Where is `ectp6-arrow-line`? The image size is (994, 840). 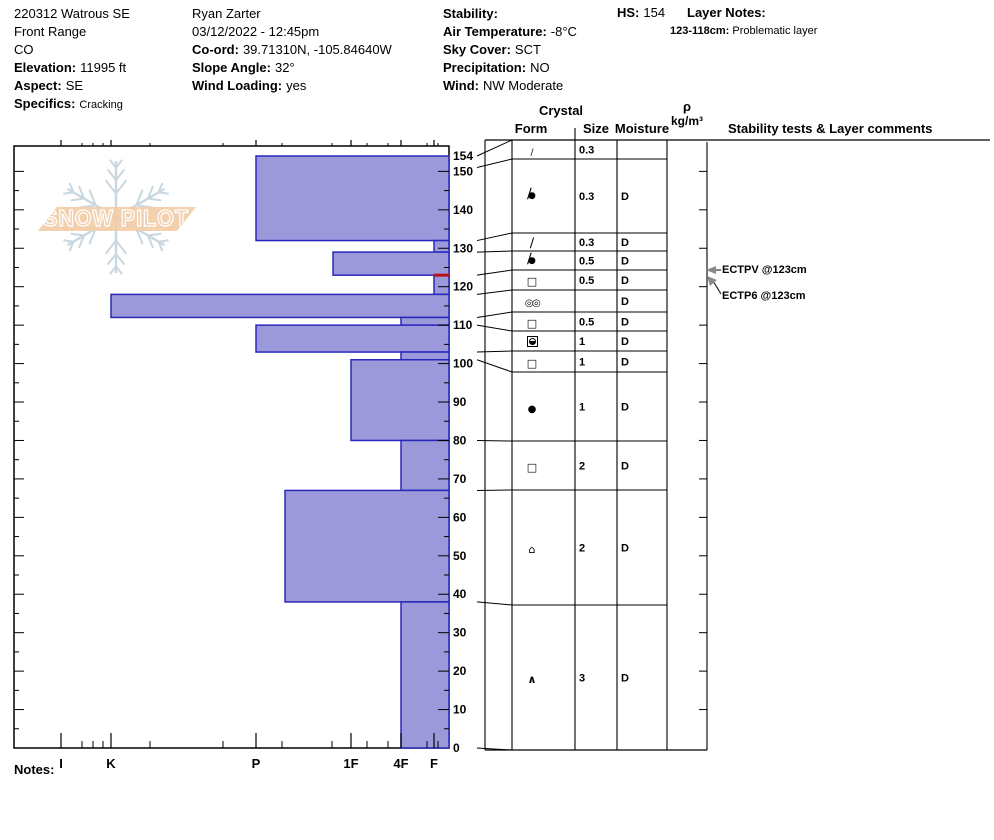 ectp6-arrow-line is located at coordinates (717, 287).